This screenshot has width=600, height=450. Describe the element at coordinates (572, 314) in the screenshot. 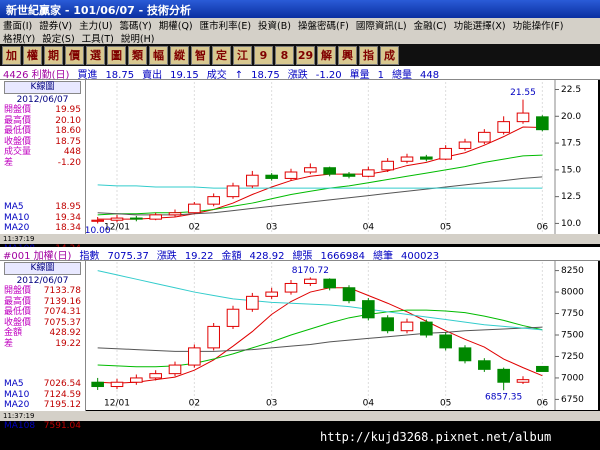

I see `y-tick-label: 7750` at that location.